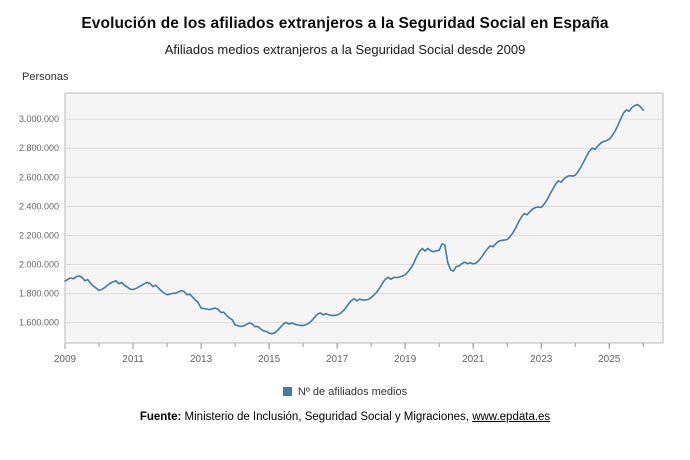 This screenshot has width=690, height=460. Describe the element at coordinates (133, 359) in the screenshot. I see `x-tick-label: 2011` at that location.